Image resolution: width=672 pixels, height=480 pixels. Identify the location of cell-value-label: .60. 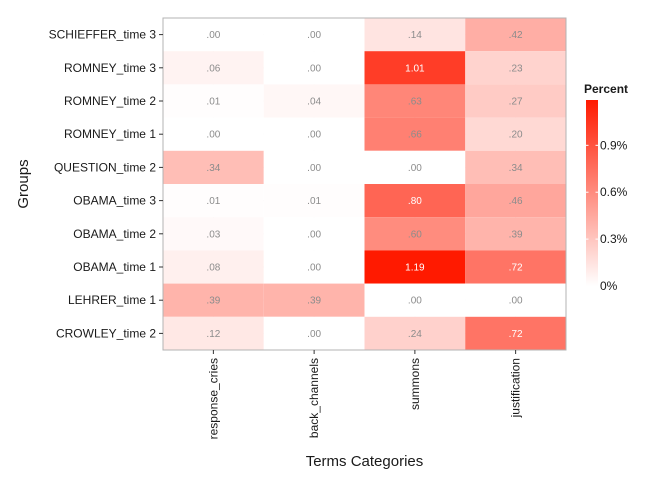
(415, 234).